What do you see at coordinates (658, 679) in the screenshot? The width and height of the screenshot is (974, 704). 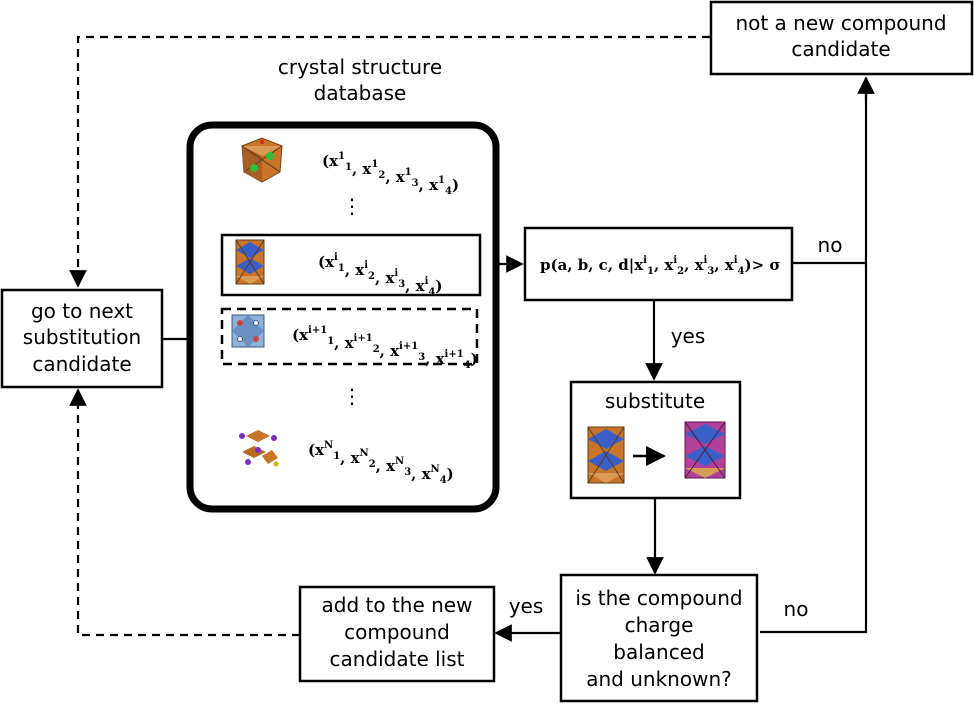 I see `check-label-4: and unknown?` at bounding box center [658, 679].